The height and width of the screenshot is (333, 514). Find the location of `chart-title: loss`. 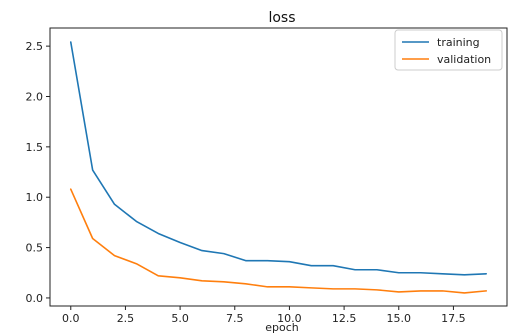

chart-title: loss is located at coordinates (281, 18).